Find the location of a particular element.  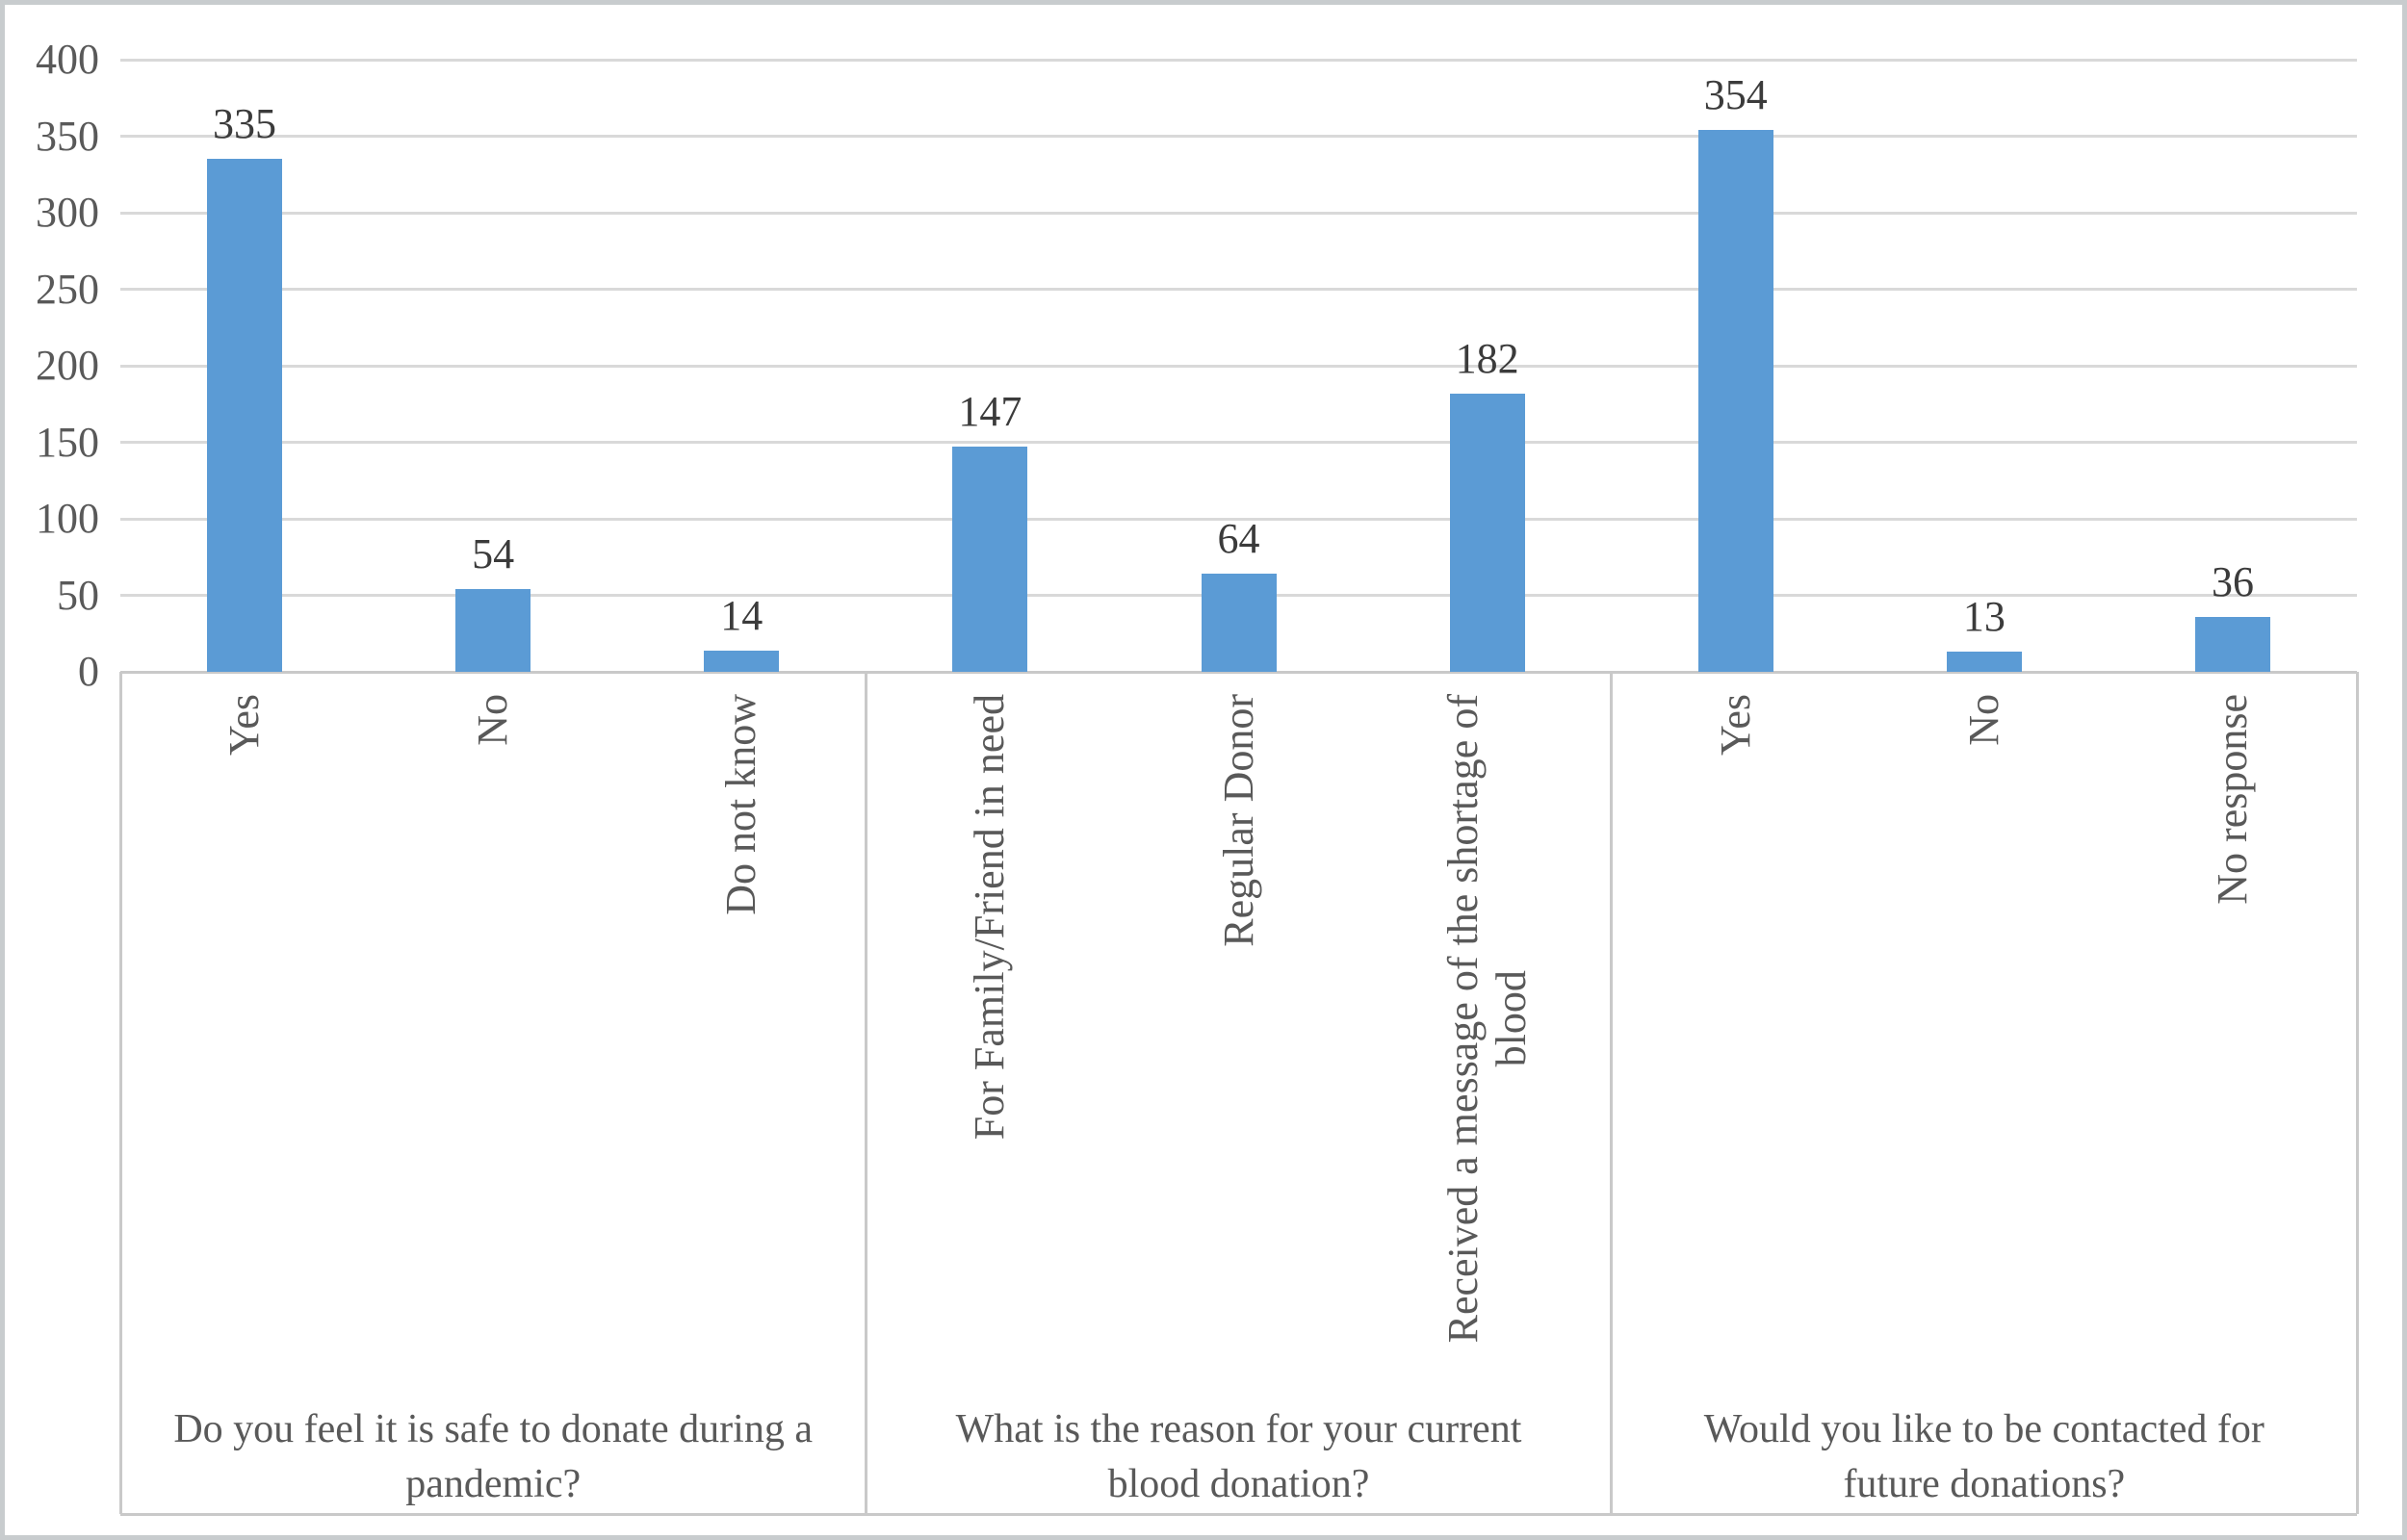

label-area-bottom-border is located at coordinates (1238, 1514).